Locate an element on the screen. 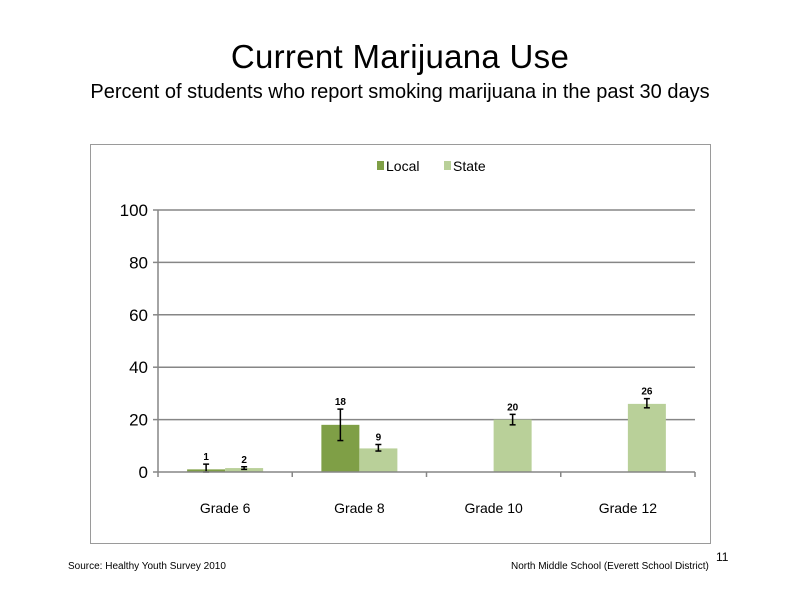  x-tick-label: Grade 8 is located at coordinates (359, 508).